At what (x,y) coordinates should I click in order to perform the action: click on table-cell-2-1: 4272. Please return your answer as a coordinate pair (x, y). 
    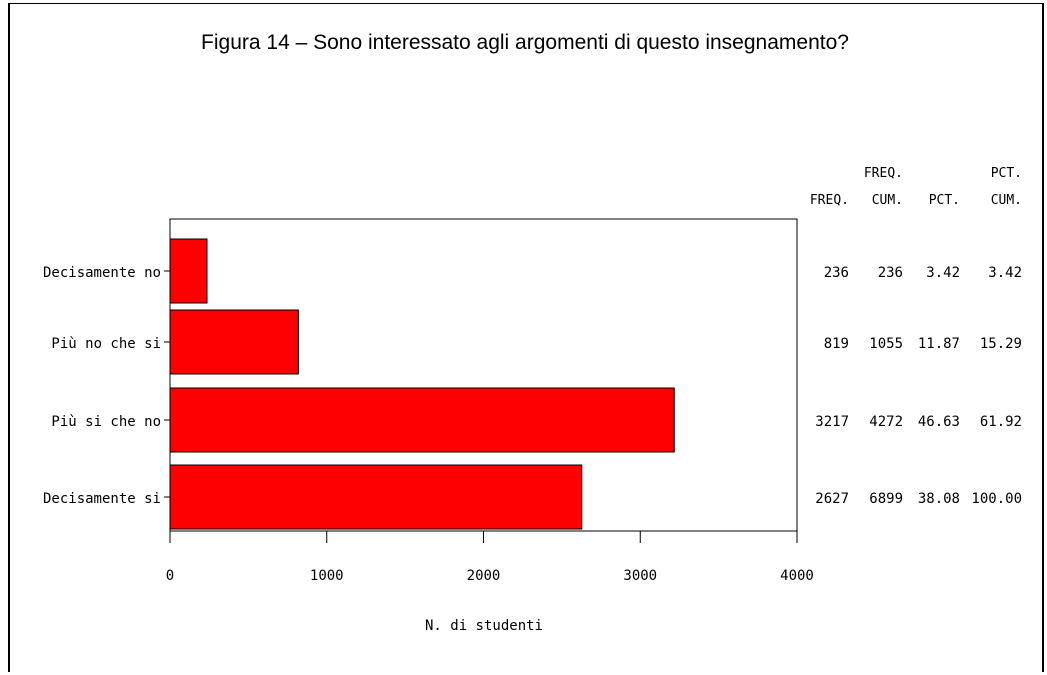
    Looking at the image, I should click on (886, 422).